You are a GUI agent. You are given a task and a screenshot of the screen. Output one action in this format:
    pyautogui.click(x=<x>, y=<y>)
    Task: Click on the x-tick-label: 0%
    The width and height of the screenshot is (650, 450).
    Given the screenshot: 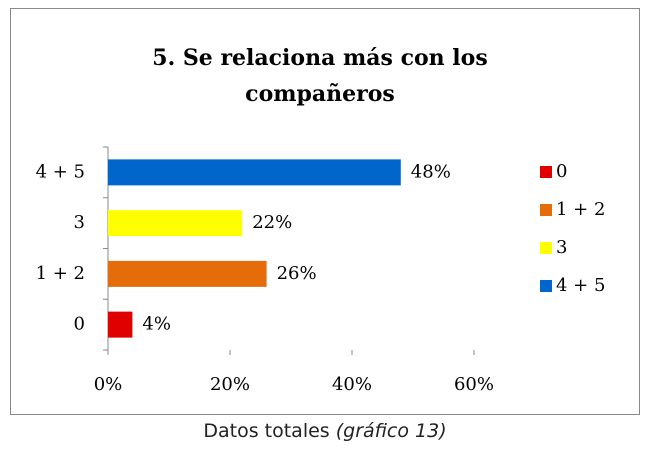 What is the action you would take?
    pyautogui.click(x=108, y=384)
    